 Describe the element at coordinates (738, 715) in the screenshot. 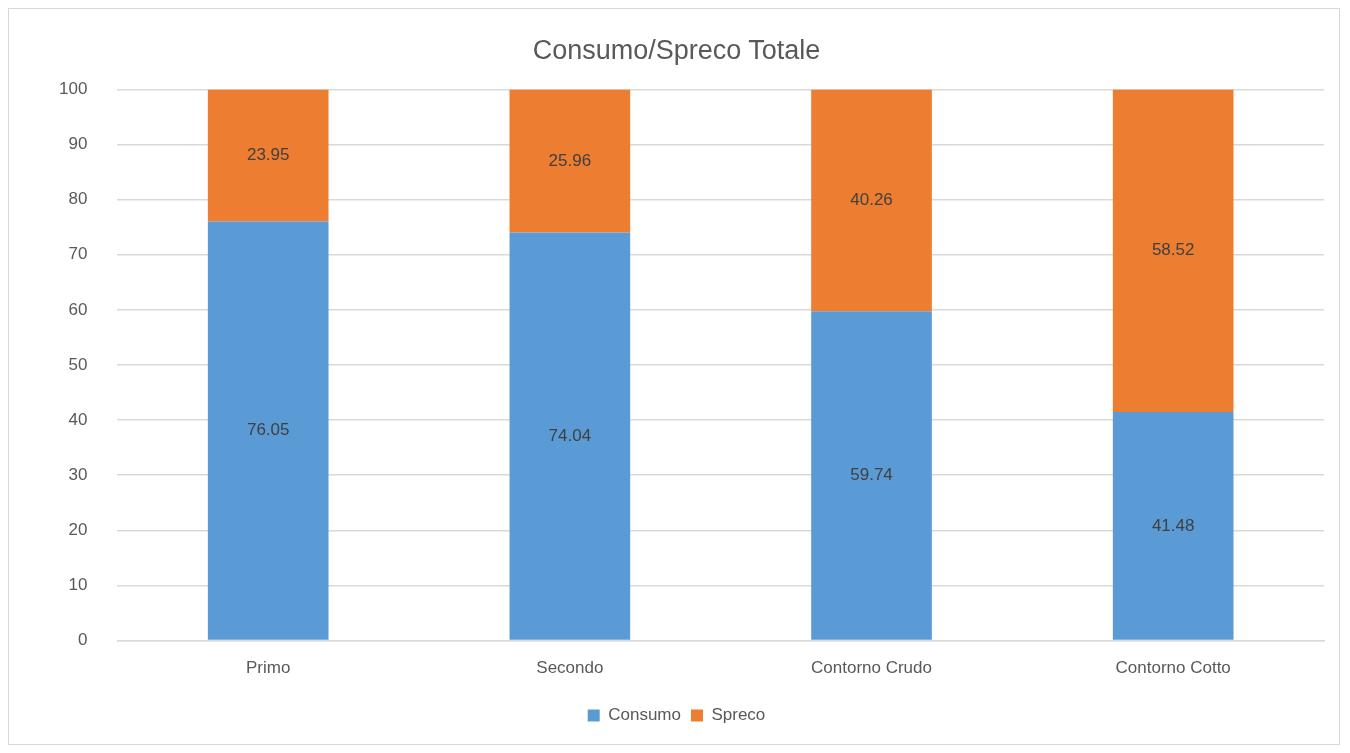

I see `legend-label: Spreco` at that location.